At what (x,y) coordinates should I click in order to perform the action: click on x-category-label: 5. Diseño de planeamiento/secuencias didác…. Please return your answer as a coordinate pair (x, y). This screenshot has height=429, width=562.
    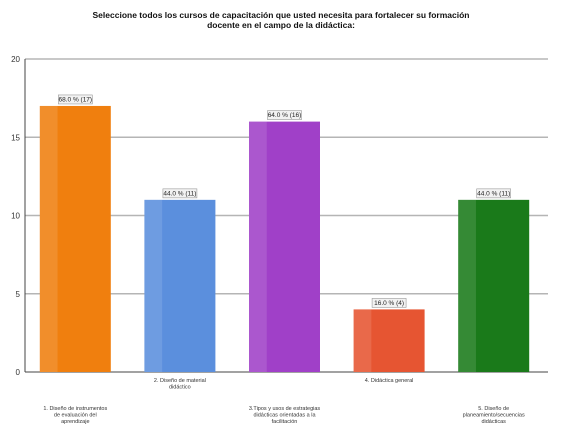
    Looking at the image, I should click on (494, 415).